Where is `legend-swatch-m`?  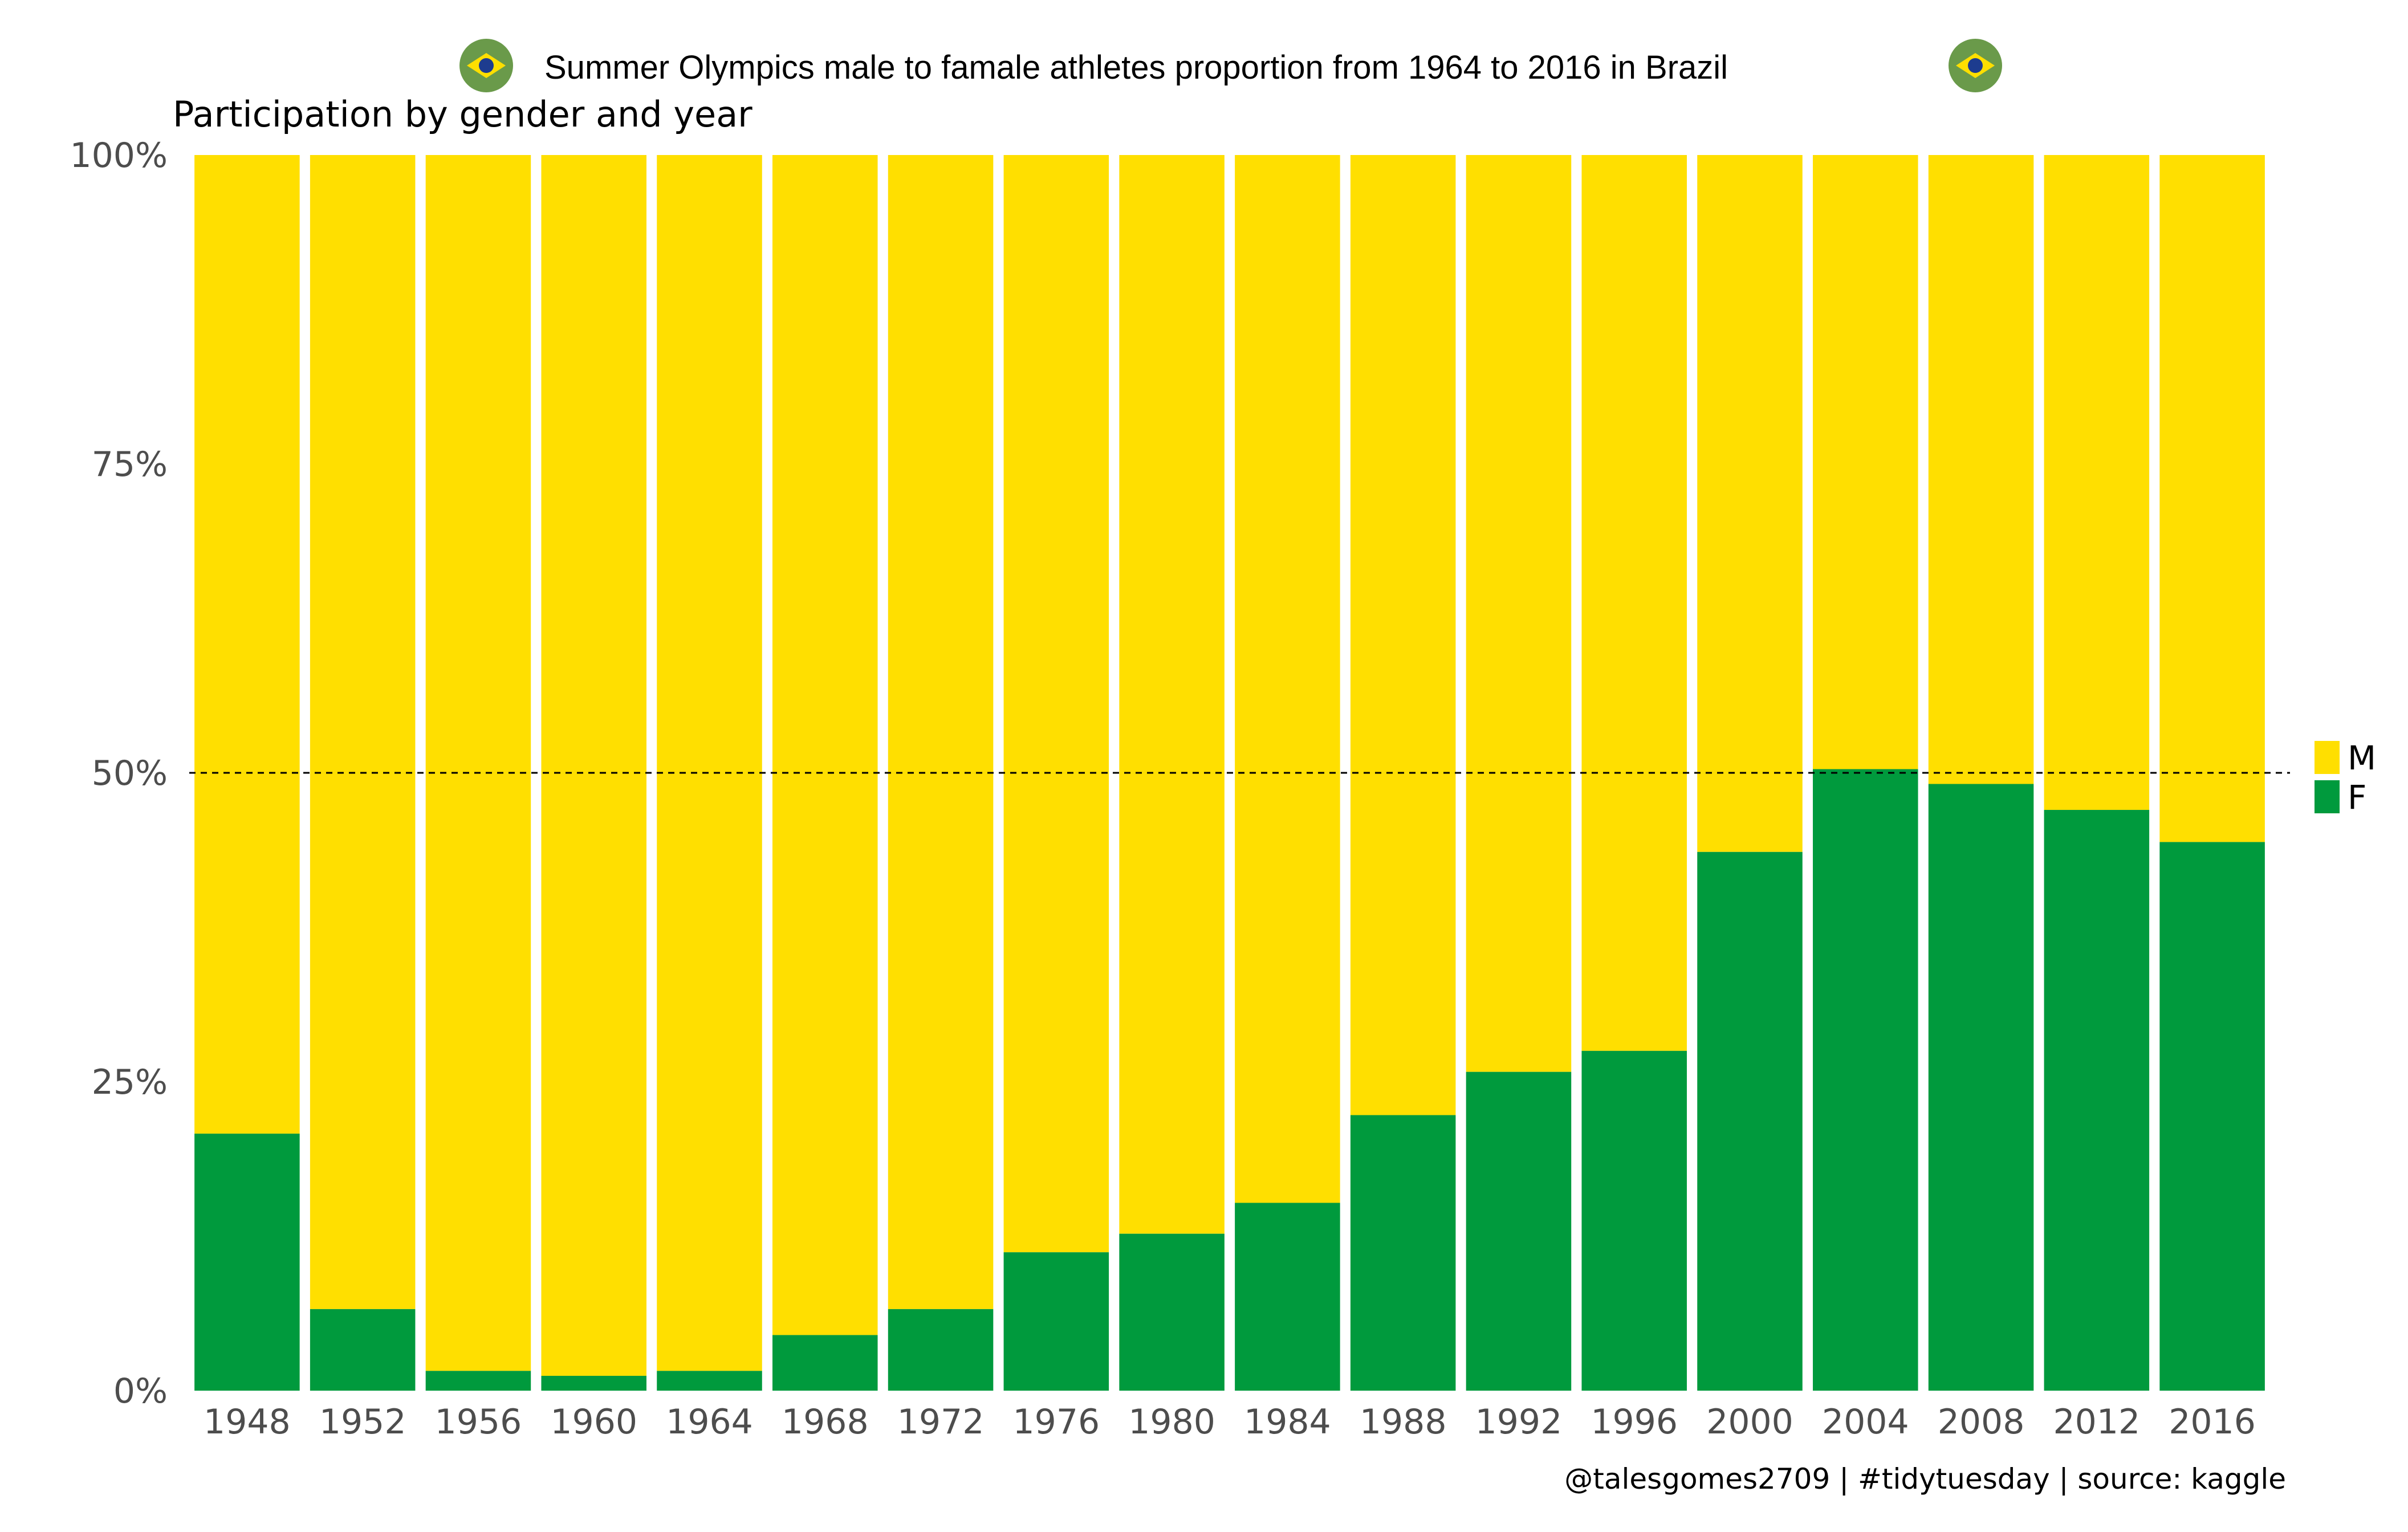 legend-swatch-m is located at coordinates (2327, 757).